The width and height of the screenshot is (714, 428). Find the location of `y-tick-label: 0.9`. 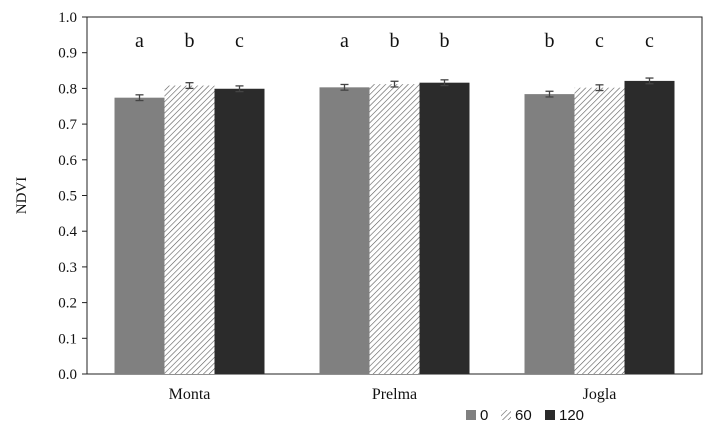

y-tick-label: 0.9 is located at coordinates (67, 54).